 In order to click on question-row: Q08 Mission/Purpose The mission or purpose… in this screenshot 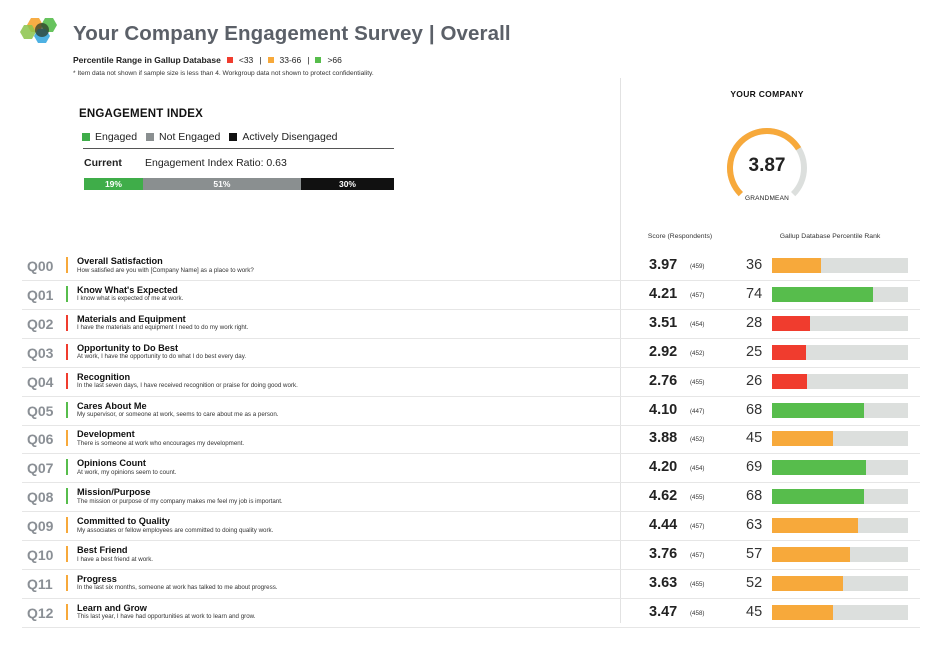, I will do `click(471, 497)`.